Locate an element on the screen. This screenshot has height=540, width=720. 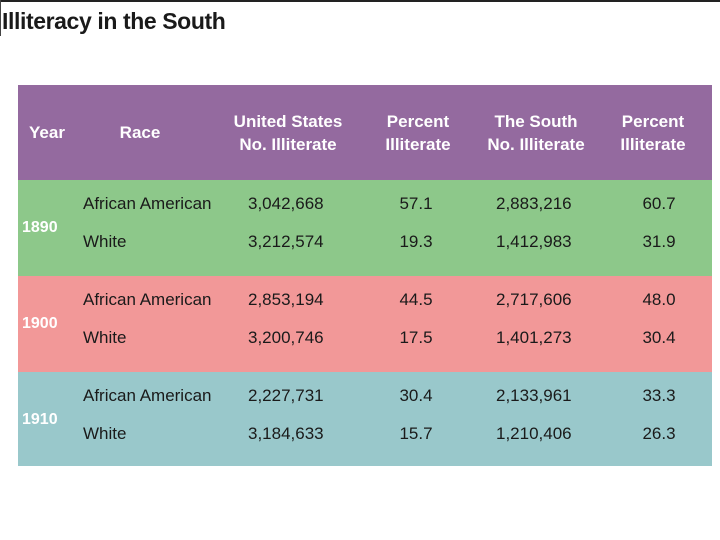
us-count-cell: 3,212,574 is located at coordinates (286, 241).